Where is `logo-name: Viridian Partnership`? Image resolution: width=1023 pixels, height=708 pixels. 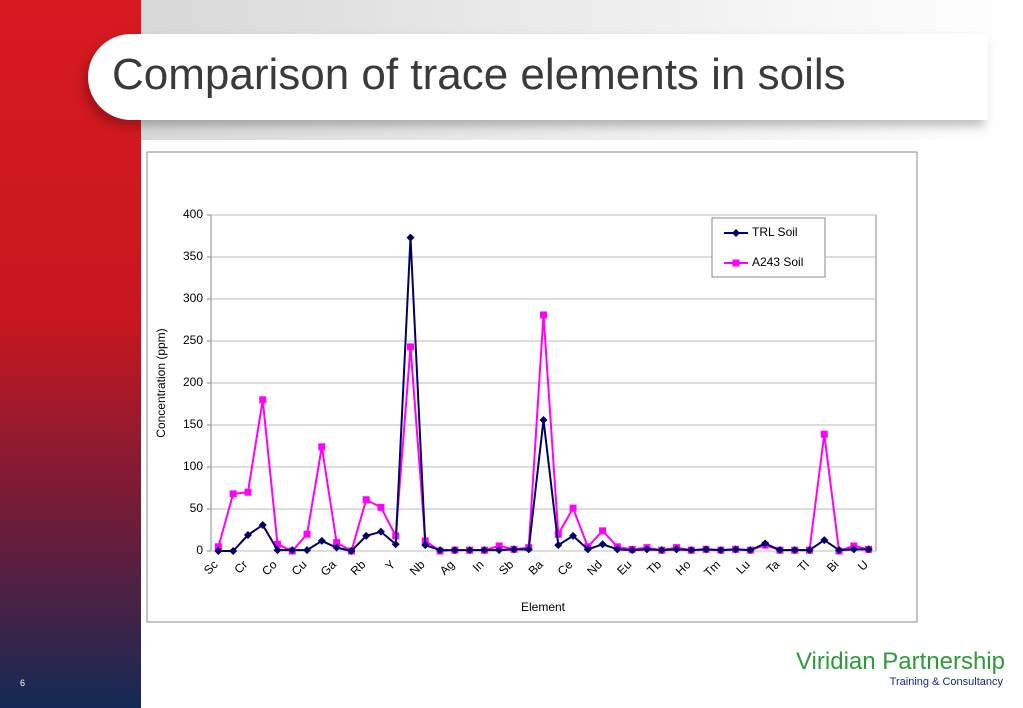
logo-name: Viridian Partnership is located at coordinates (900, 661).